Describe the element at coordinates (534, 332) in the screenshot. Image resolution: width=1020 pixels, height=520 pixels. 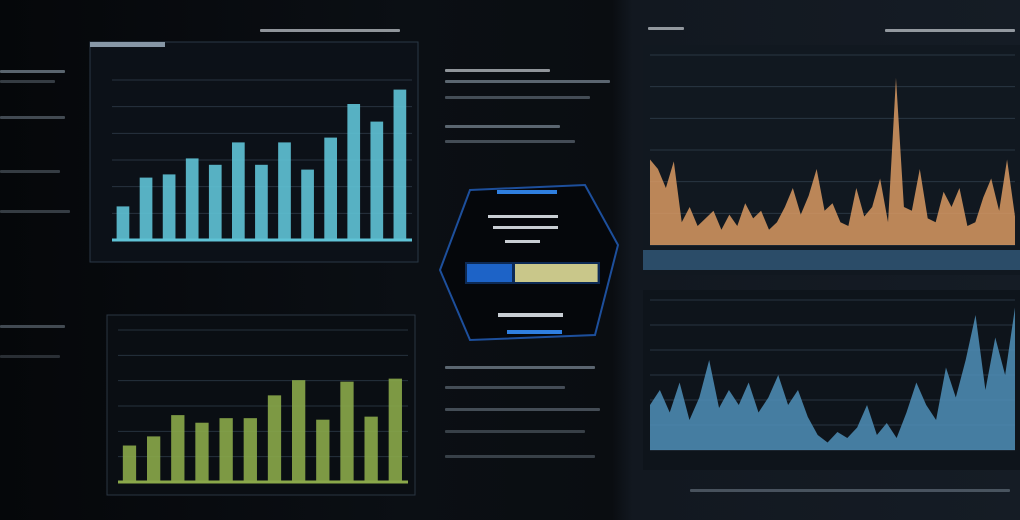
I see `gauge-bottom-accent` at that location.